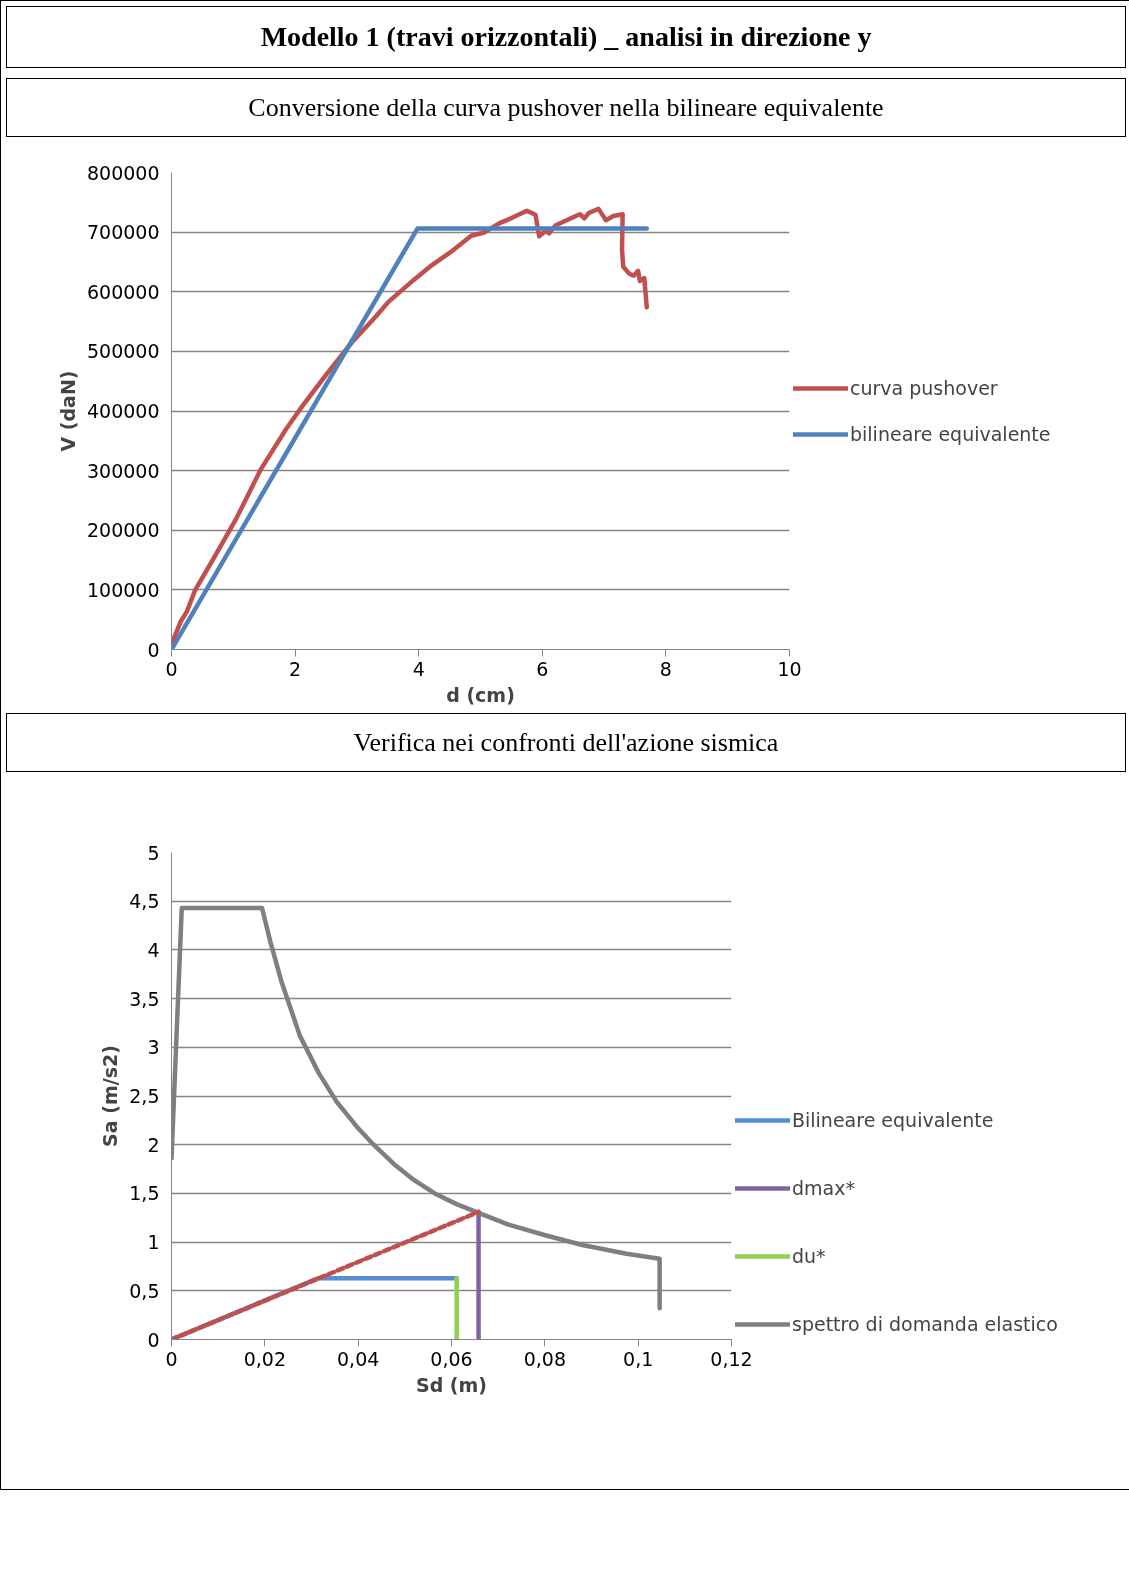  What do you see at coordinates (153, 852) in the screenshot?
I see `y-tick-label: 5` at bounding box center [153, 852].